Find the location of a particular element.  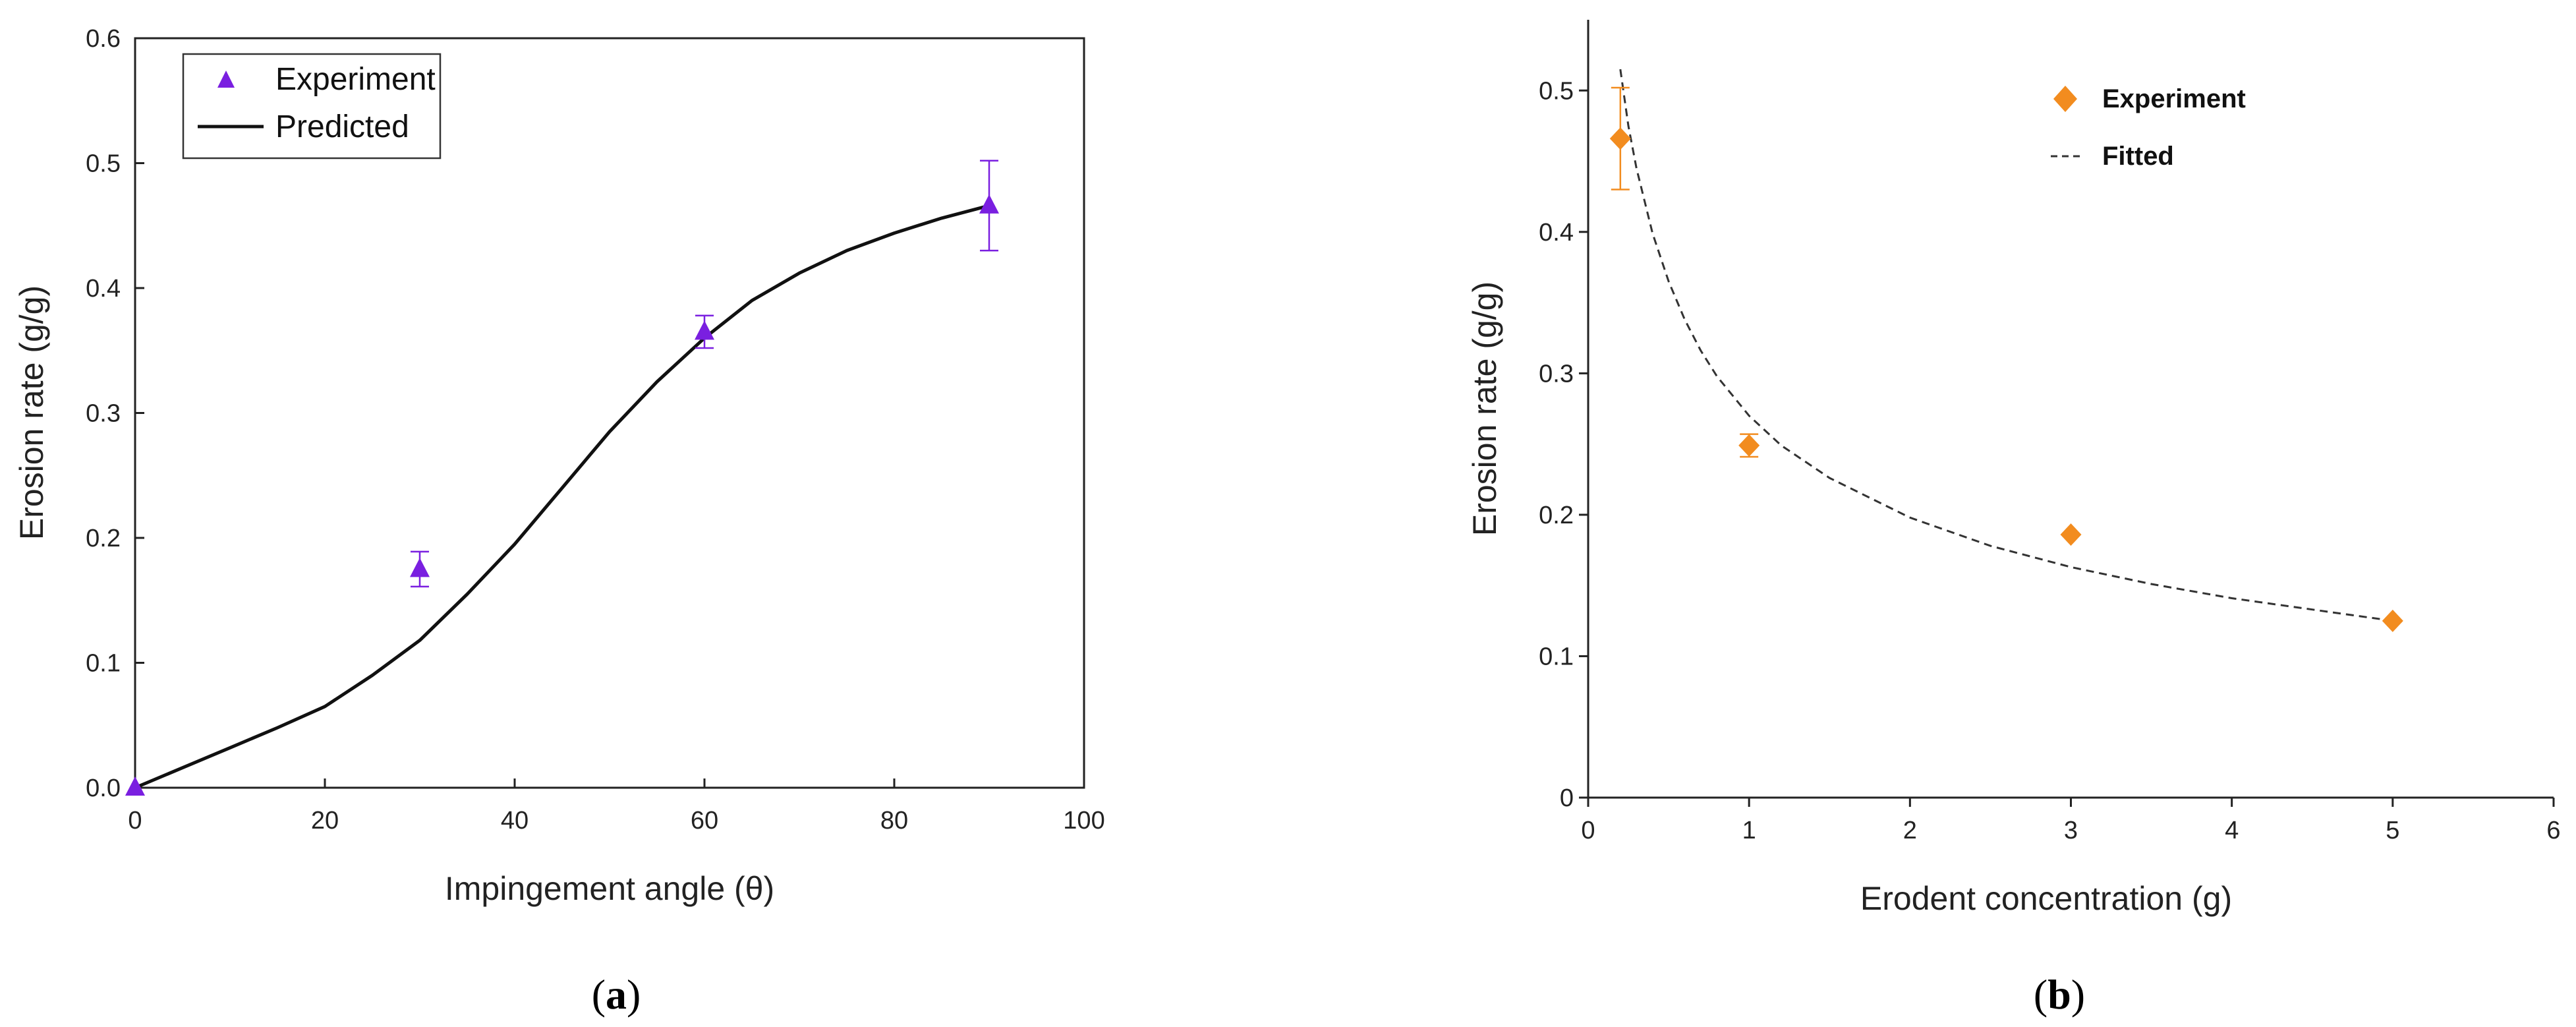

x-tick-label: 1 is located at coordinates (1749, 830).